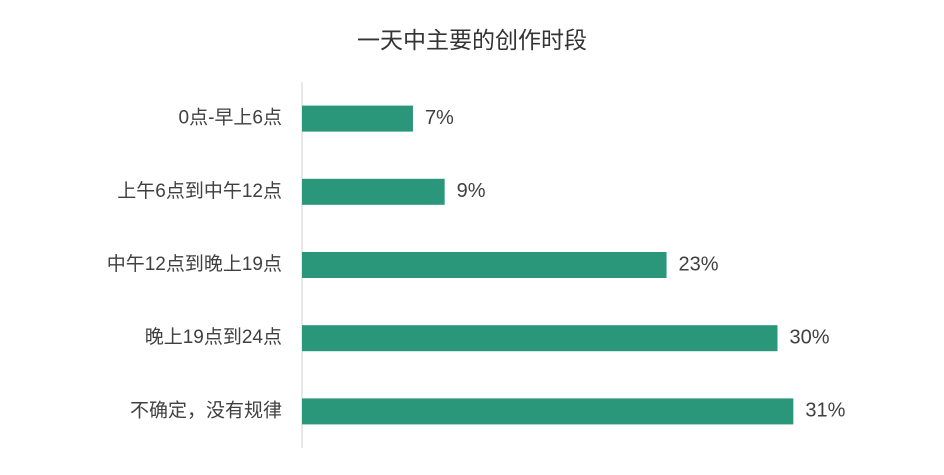 This screenshot has width=944, height=475. I want to click on y-tick-label: 不确定，没有规律, so click(206, 410).